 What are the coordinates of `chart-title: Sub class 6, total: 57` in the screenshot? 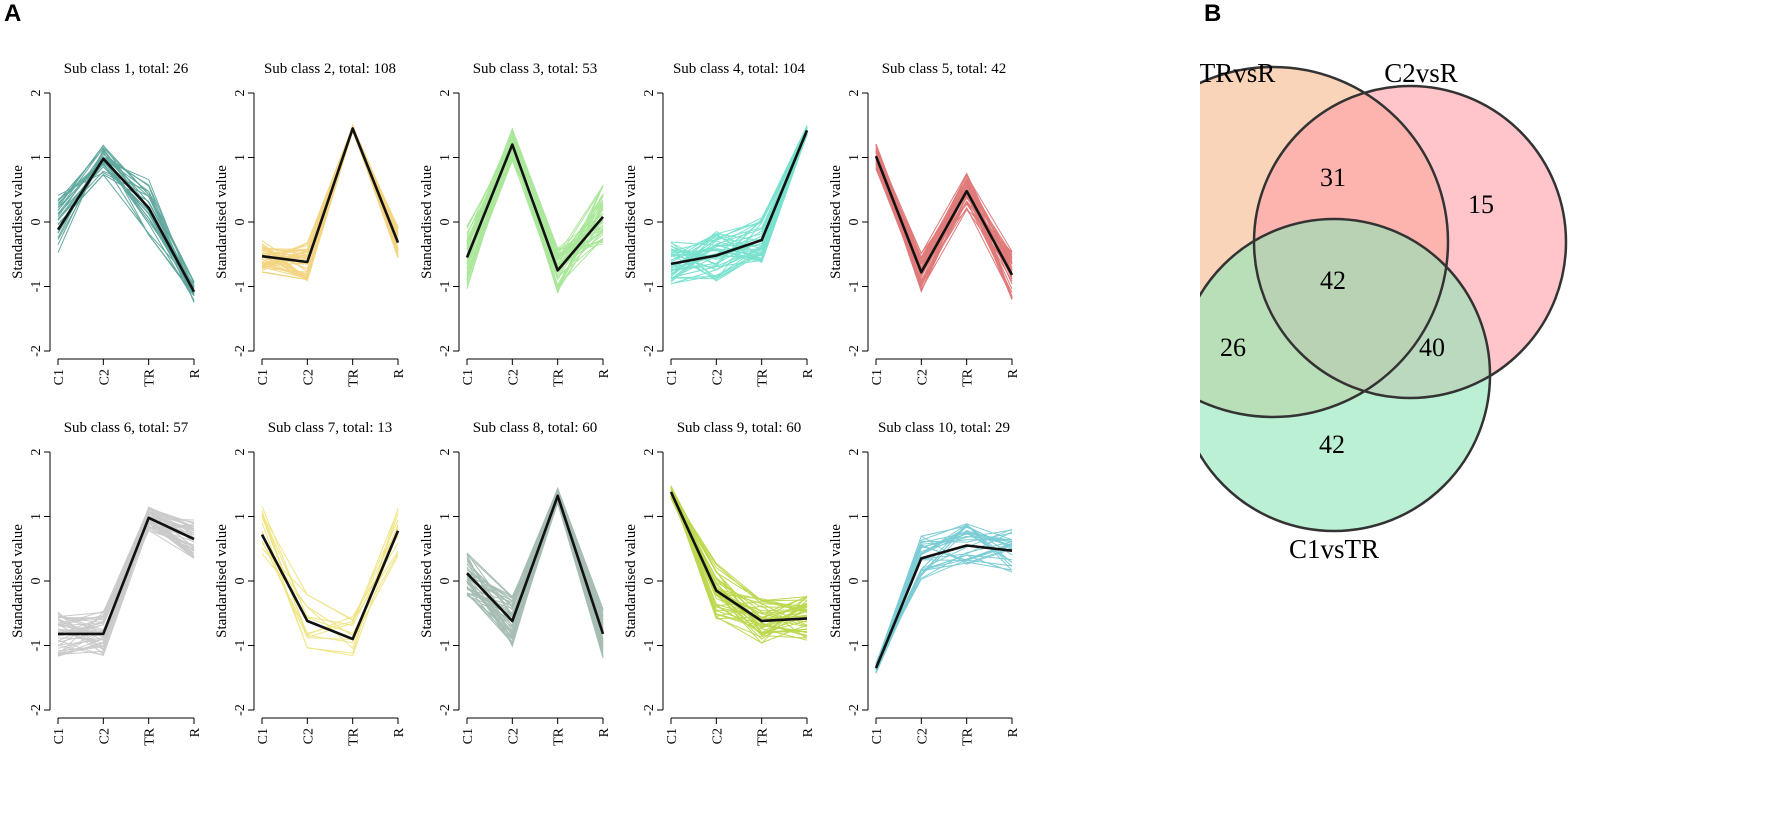 It's located at (126, 428).